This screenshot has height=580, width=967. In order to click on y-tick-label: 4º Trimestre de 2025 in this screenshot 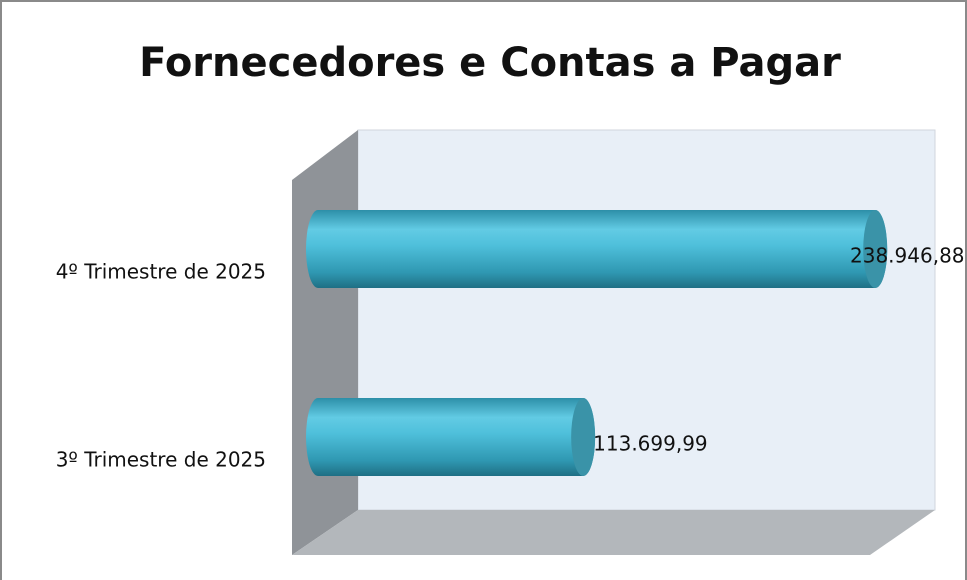, I will do `click(161, 272)`.